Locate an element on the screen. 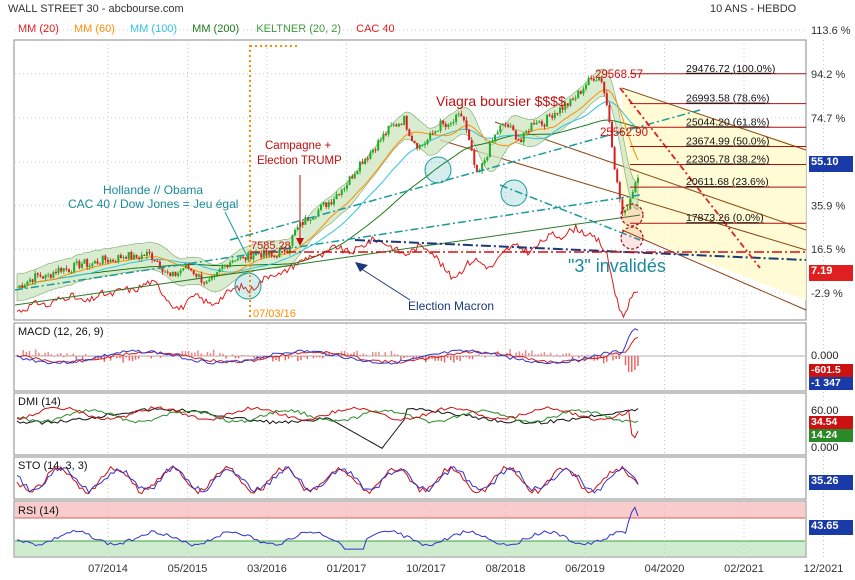 The height and width of the screenshot is (580, 855). price-label-top: 29568.57 is located at coordinates (619, 75).